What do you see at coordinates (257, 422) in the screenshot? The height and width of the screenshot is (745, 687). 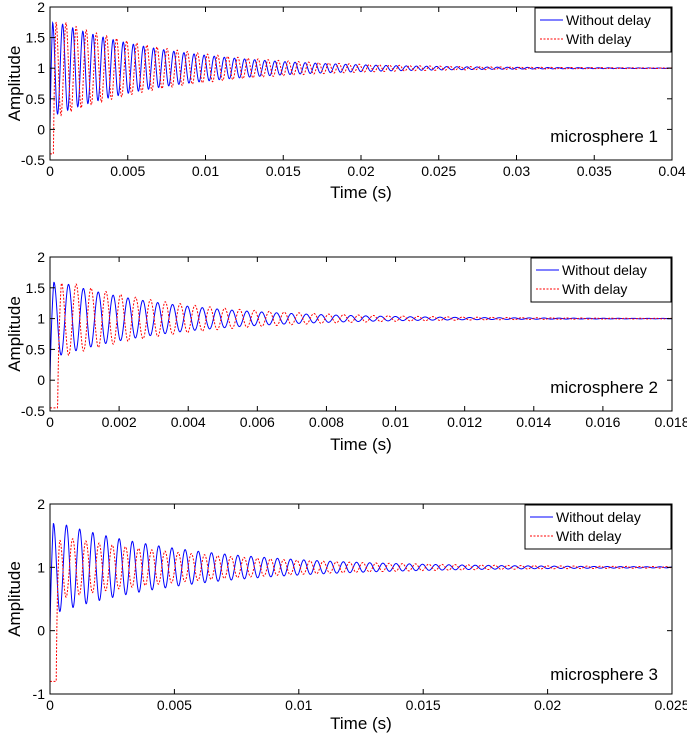 I see `x-tick-label: 0.006` at bounding box center [257, 422].